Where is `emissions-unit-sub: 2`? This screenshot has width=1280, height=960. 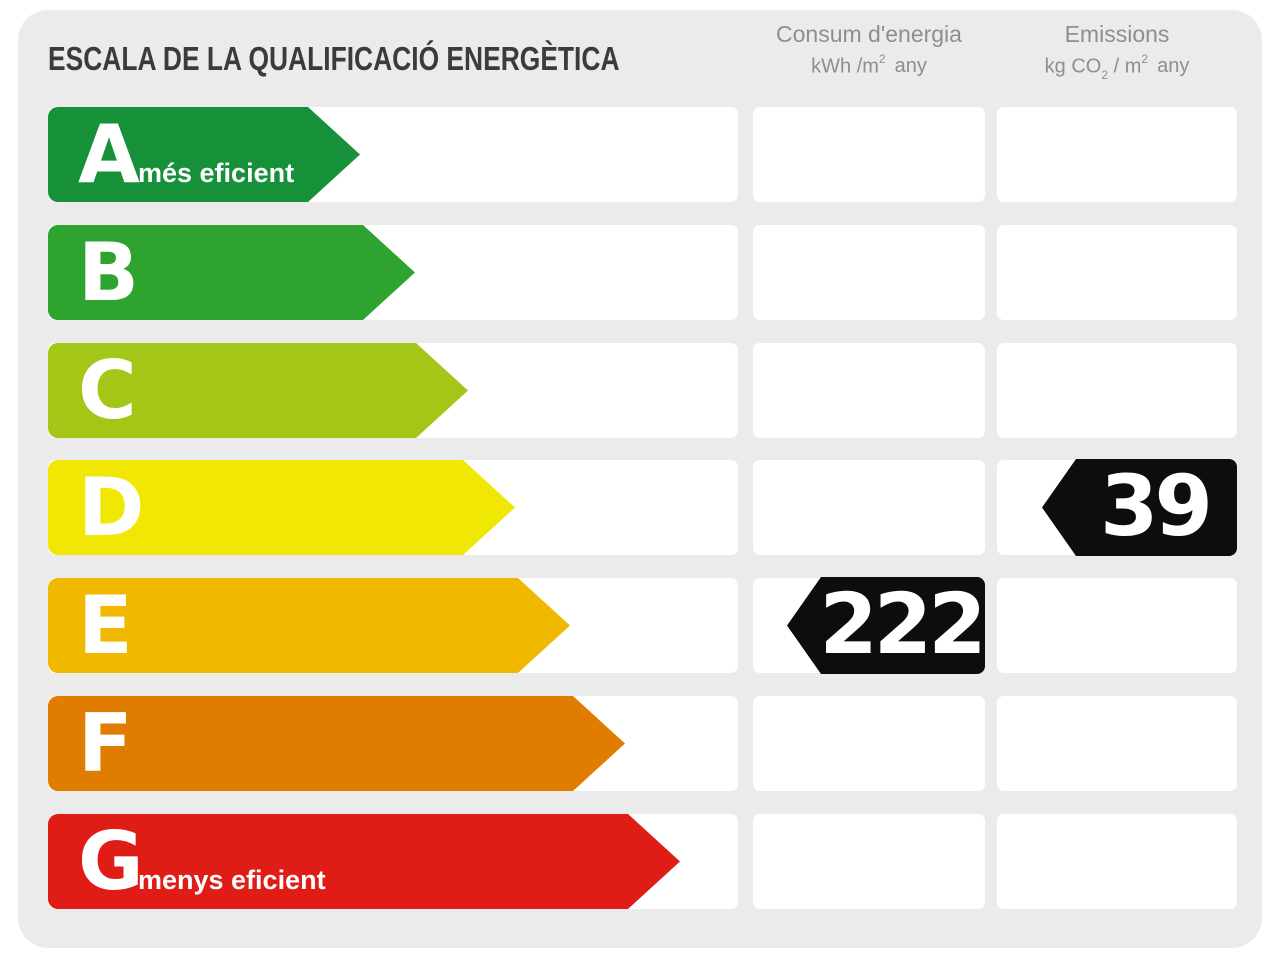 emissions-unit-sub: 2 is located at coordinates (1105, 75).